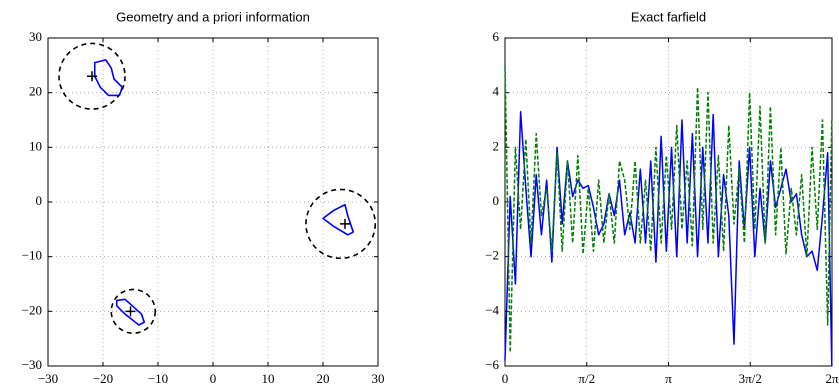  Describe the element at coordinates (750, 378) in the screenshot. I see `x-tick-label: 3π/2` at that location.